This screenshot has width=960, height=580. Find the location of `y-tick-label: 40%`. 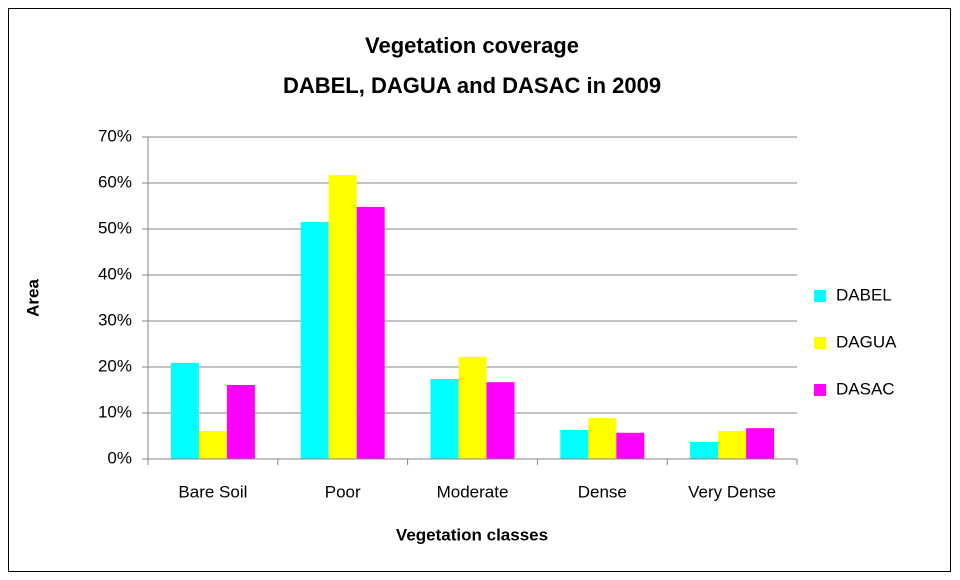

y-tick-label: 40% is located at coordinates (115, 273).